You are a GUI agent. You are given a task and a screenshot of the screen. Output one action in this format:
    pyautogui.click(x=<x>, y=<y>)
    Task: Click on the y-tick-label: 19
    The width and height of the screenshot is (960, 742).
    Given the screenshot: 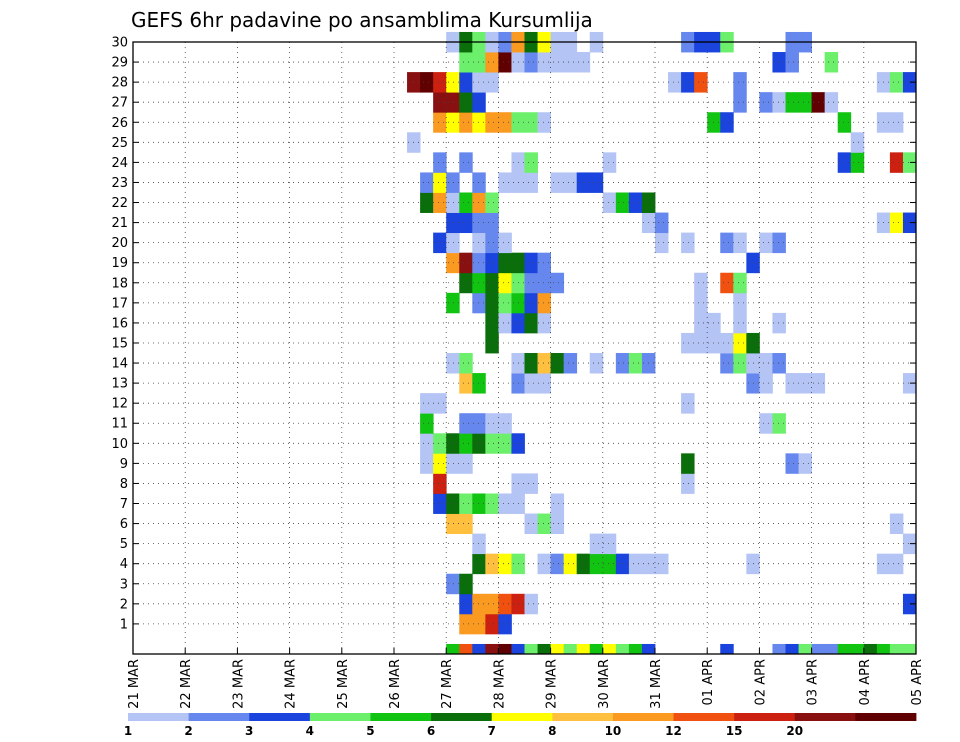 What is the action you would take?
    pyautogui.click(x=119, y=263)
    